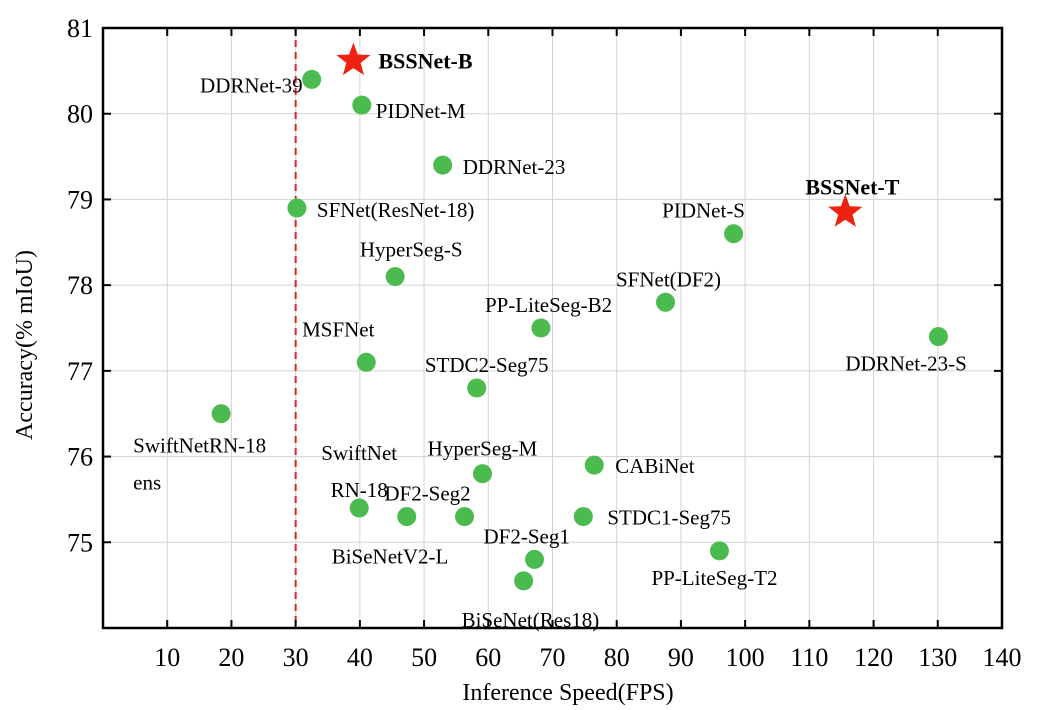 This screenshot has height=710, width=1054. Describe the element at coordinates (514, 167) in the screenshot. I see `point-label-ddrnet-23: DDRNet-23` at that location.